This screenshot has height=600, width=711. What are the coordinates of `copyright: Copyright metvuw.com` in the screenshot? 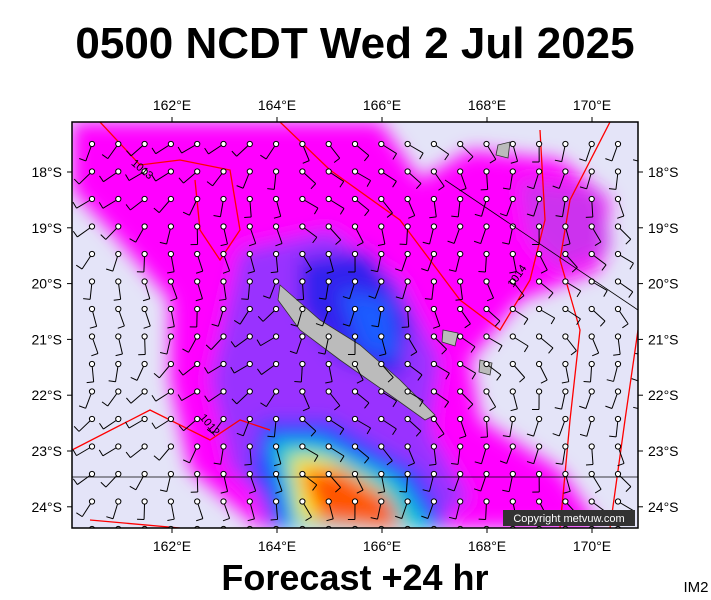 It's located at (568, 519).